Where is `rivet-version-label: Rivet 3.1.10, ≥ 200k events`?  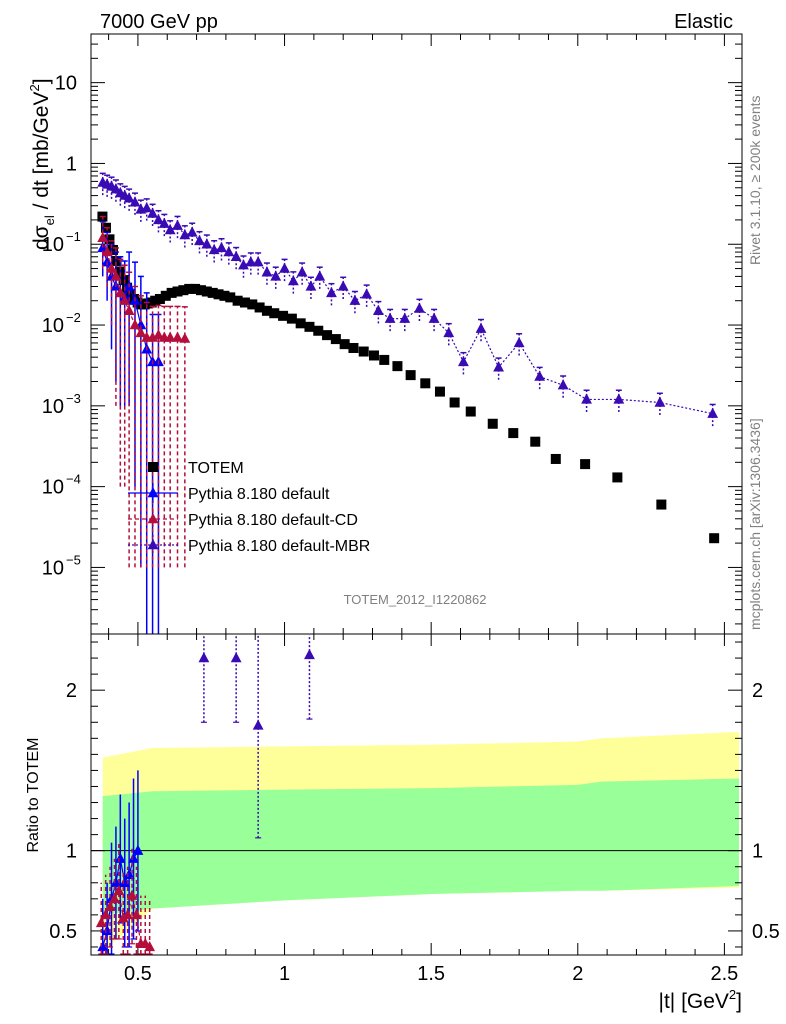 rivet-version-label: Rivet 3.1.10, ≥ 200k events is located at coordinates (755, 180).